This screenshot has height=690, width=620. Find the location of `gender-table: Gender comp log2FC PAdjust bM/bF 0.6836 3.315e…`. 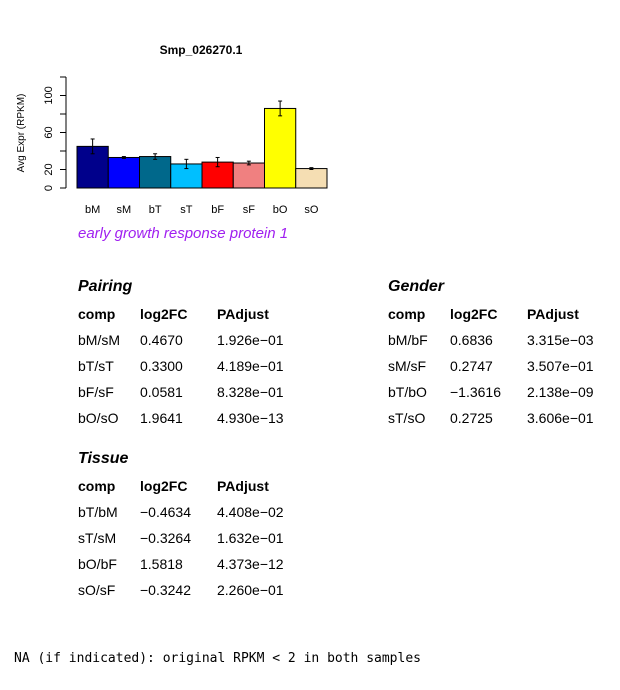

gender-table: Gender comp log2FC PAdjust bM/bF 0.6836 3.315e… is located at coordinates (503, 358).